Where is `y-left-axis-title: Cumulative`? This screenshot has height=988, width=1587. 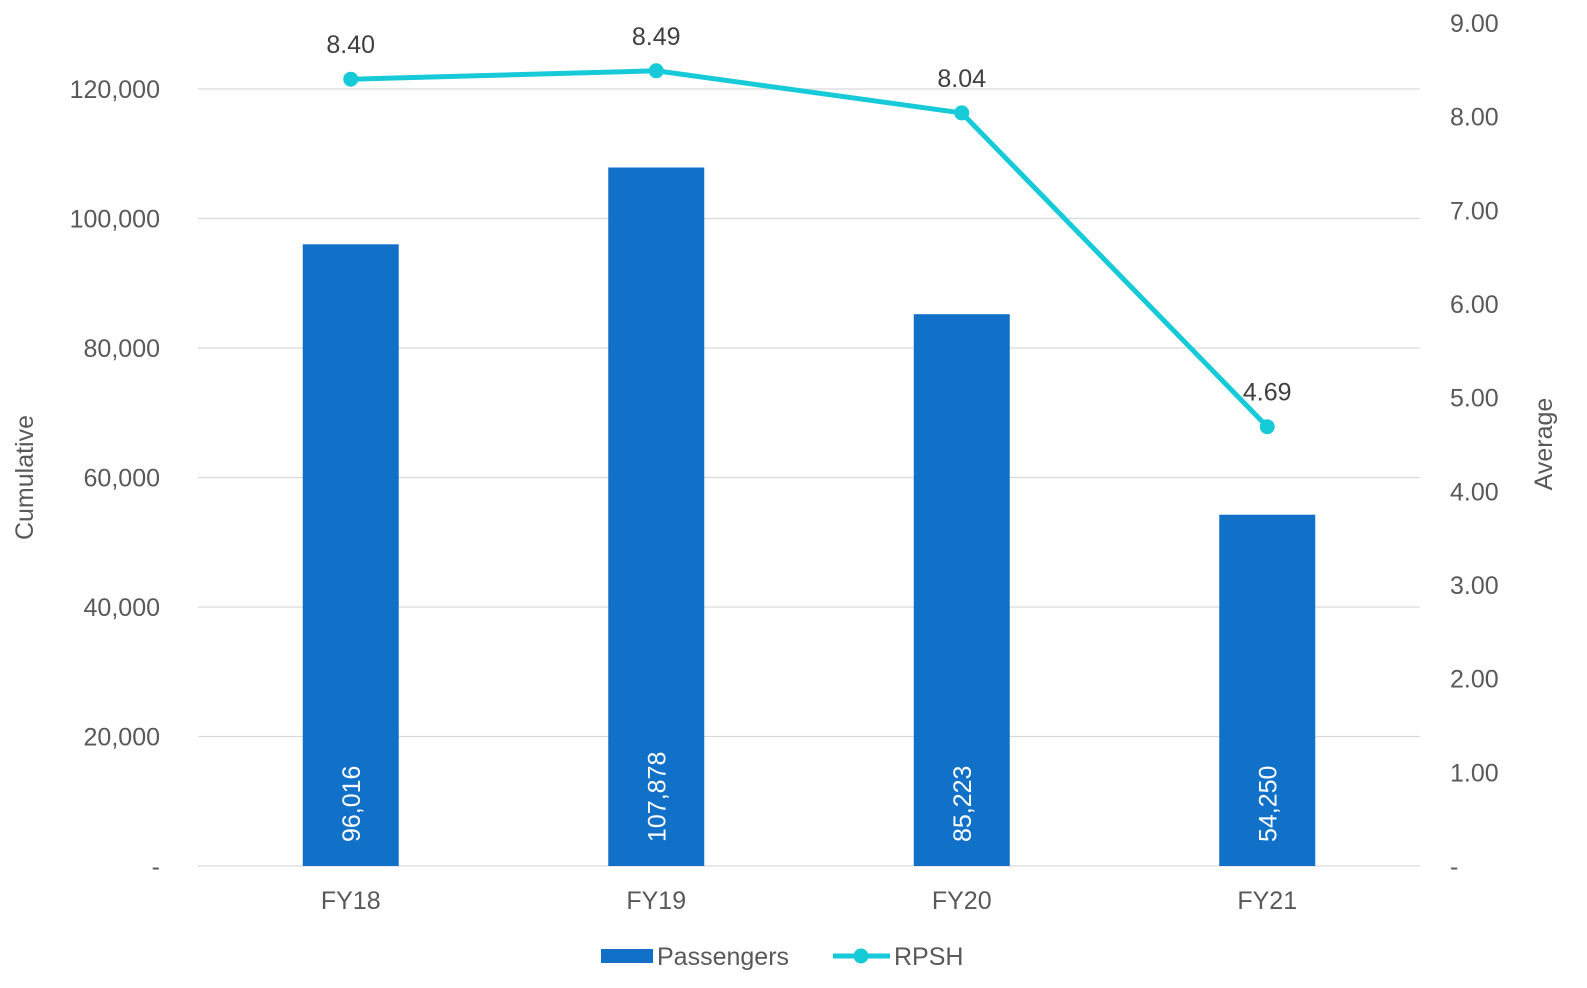 y-left-axis-title: Cumulative is located at coordinates (25, 477).